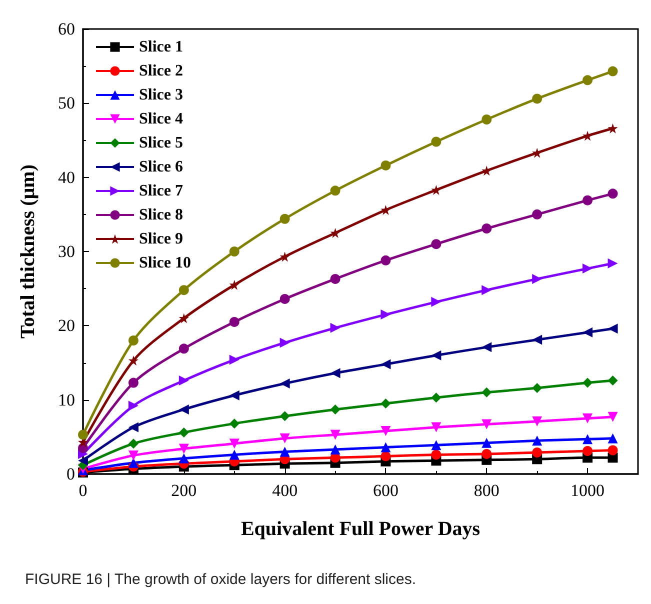  I want to click on y-tick-label: 10, so click(66, 400).